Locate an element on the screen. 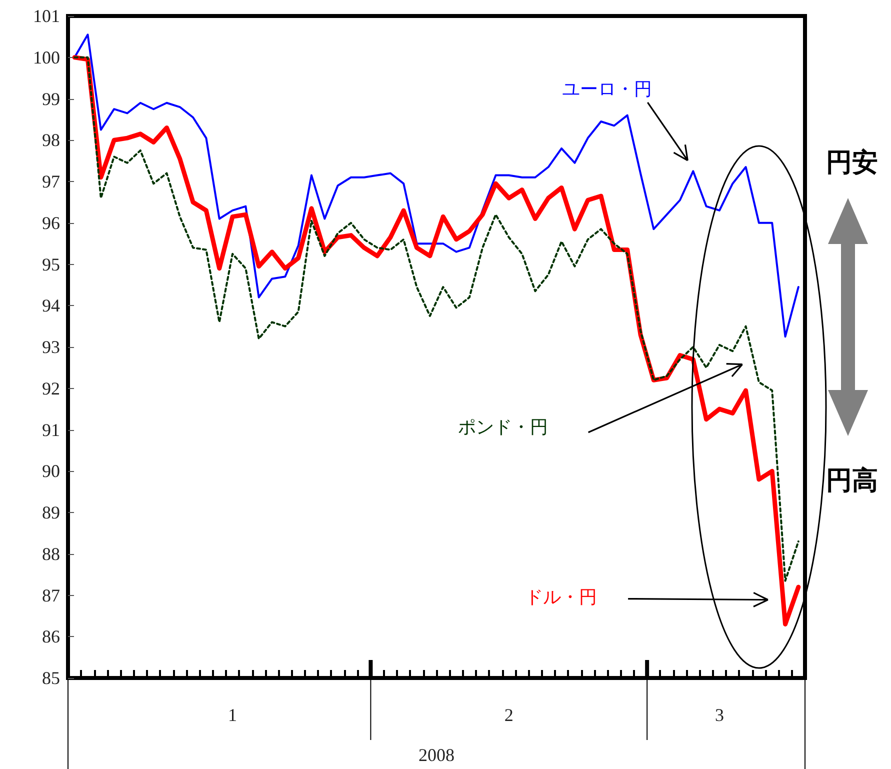  text: ポンド・円 is located at coordinates (503, 427).